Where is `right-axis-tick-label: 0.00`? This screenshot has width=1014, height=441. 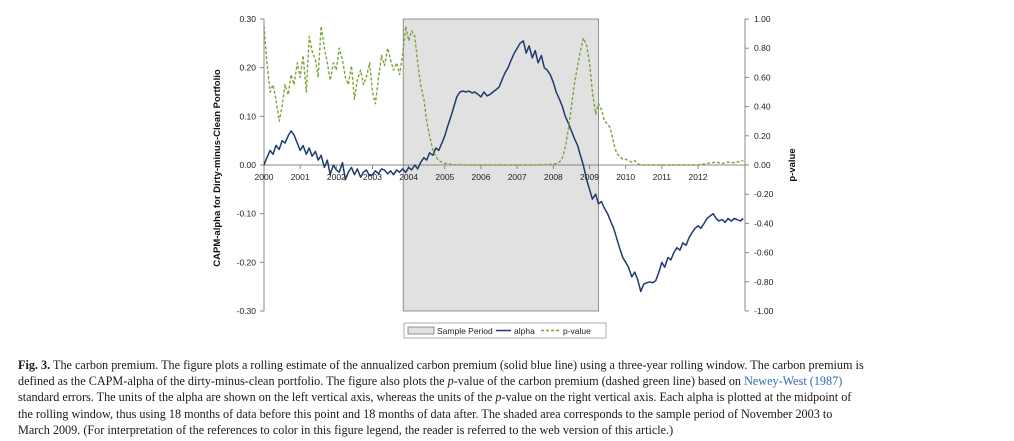
right-axis-tick-label: 0.00 is located at coordinates (762, 165).